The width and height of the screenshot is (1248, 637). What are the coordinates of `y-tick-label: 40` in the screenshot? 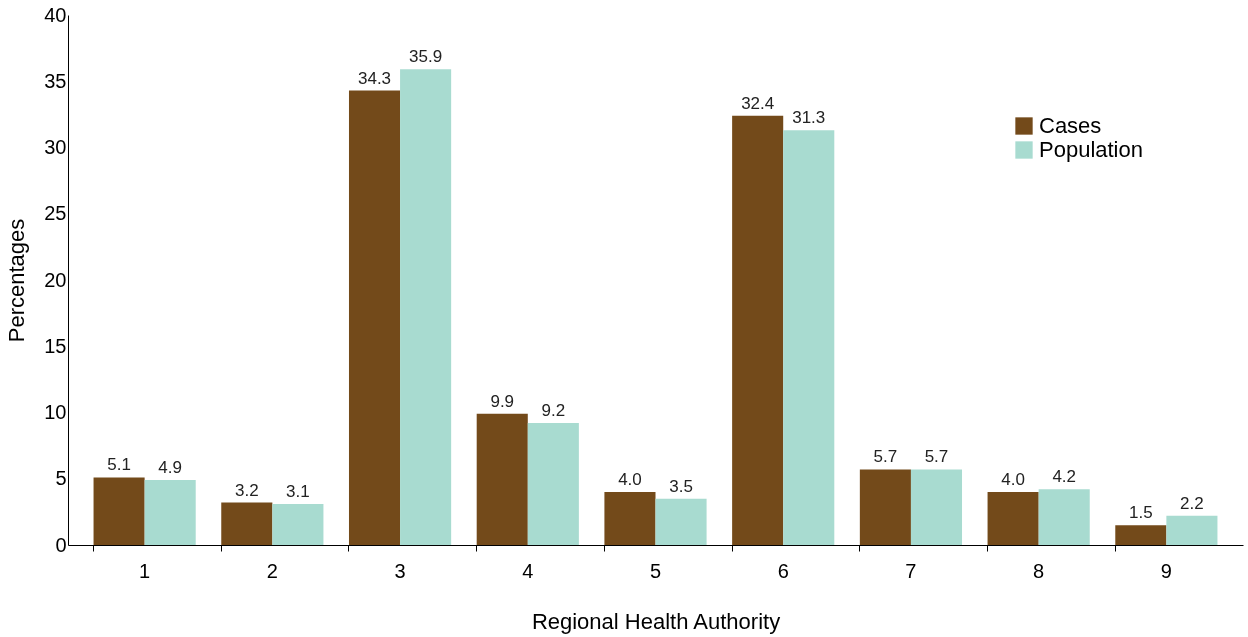 It's located at (55, 14).